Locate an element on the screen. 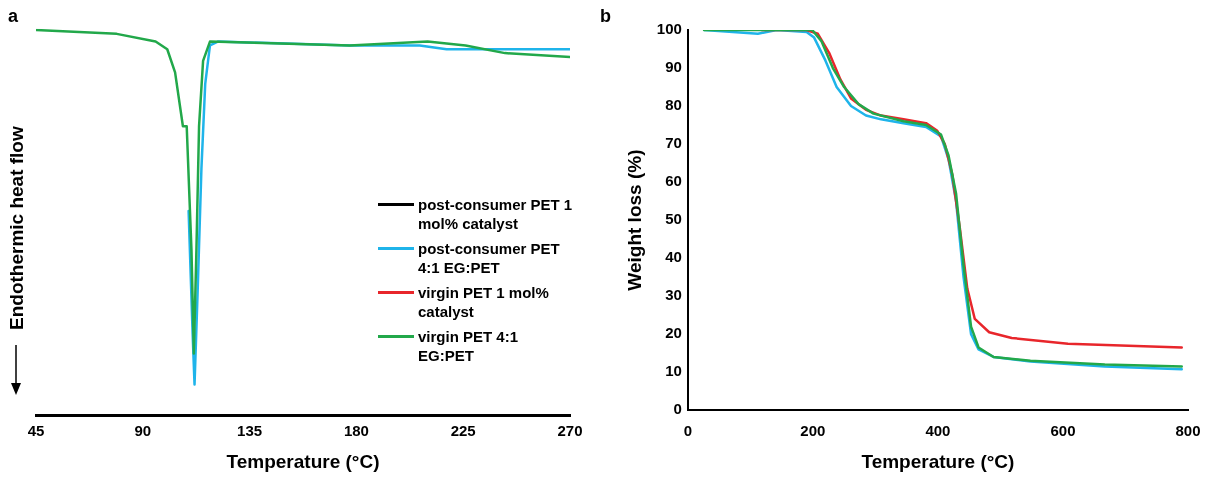  y-tick-label: 30 is located at coordinates (673, 295).